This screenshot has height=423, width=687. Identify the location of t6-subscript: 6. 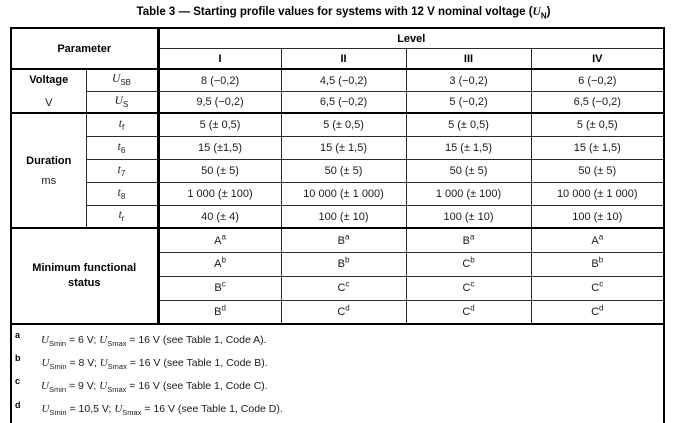
(123, 150).